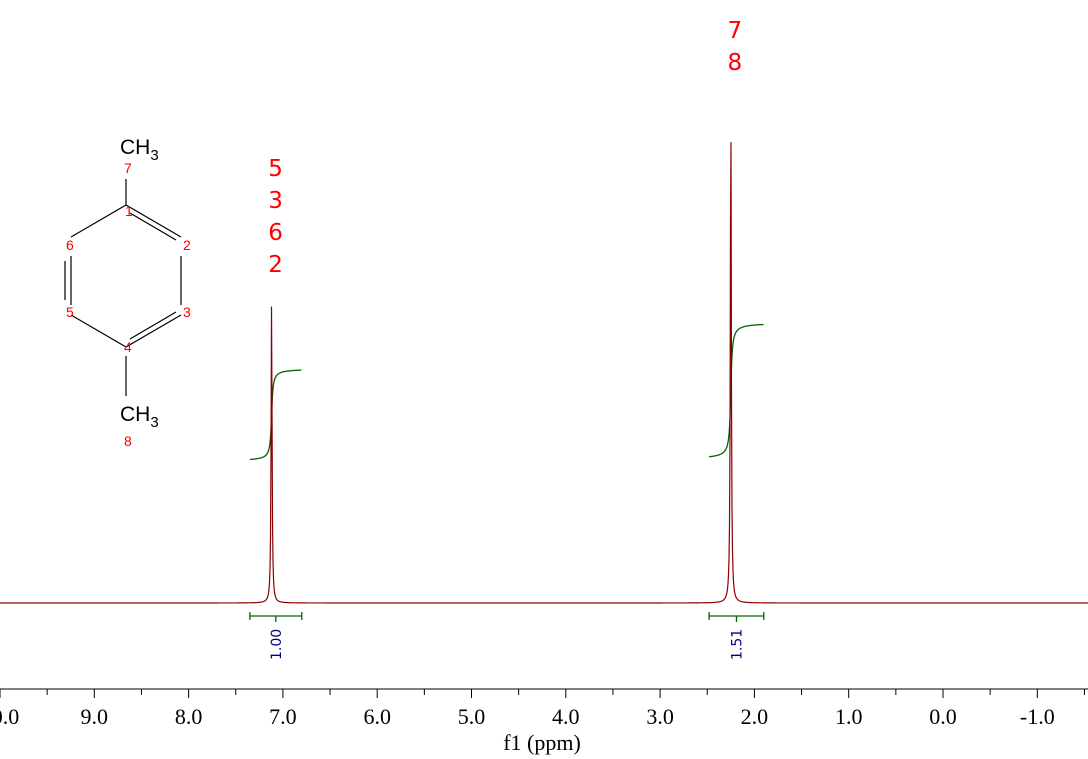 This screenshot has width=1088, height=759. What do you see at coordinates (277, 644) in the screenshot?
I see `integral-value-label: 1.00` at bounding box center [277, 644].